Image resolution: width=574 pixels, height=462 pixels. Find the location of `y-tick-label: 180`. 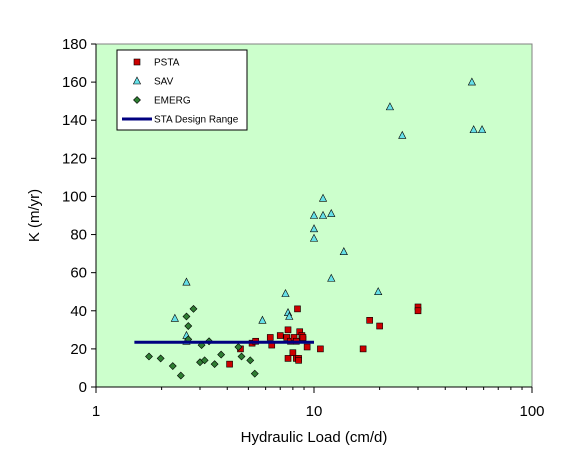

y-tick-label: 180 is located at coordinates (74, 44).